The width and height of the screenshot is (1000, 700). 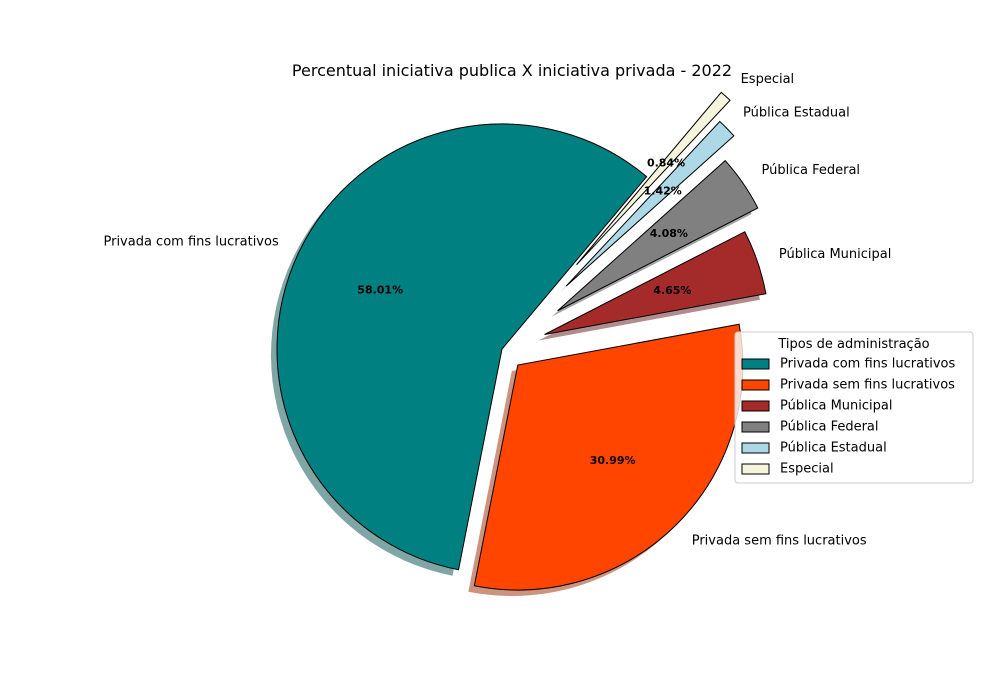 I want to click on legend-swatch-publica-federal, so click(x=755, y=427).